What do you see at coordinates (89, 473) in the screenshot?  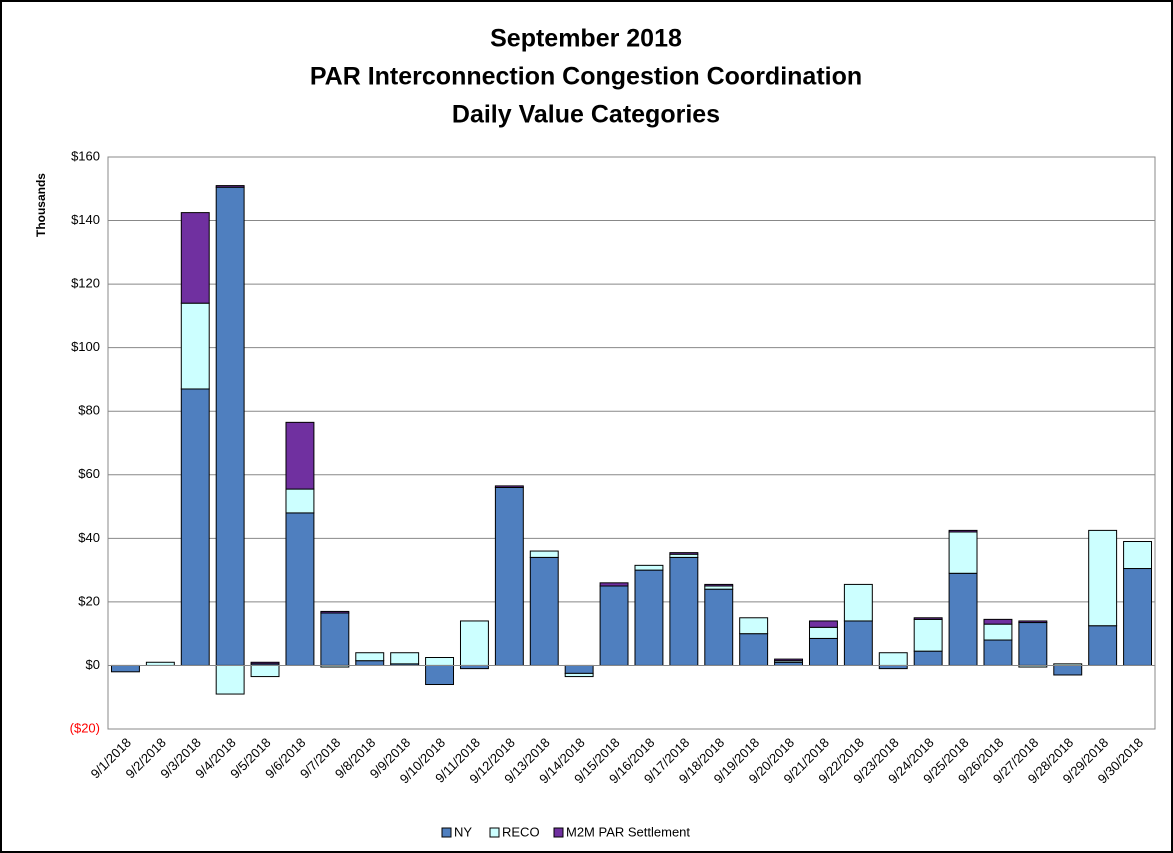 I see `y-tick-label: $60` at bounding box center [89, 473].